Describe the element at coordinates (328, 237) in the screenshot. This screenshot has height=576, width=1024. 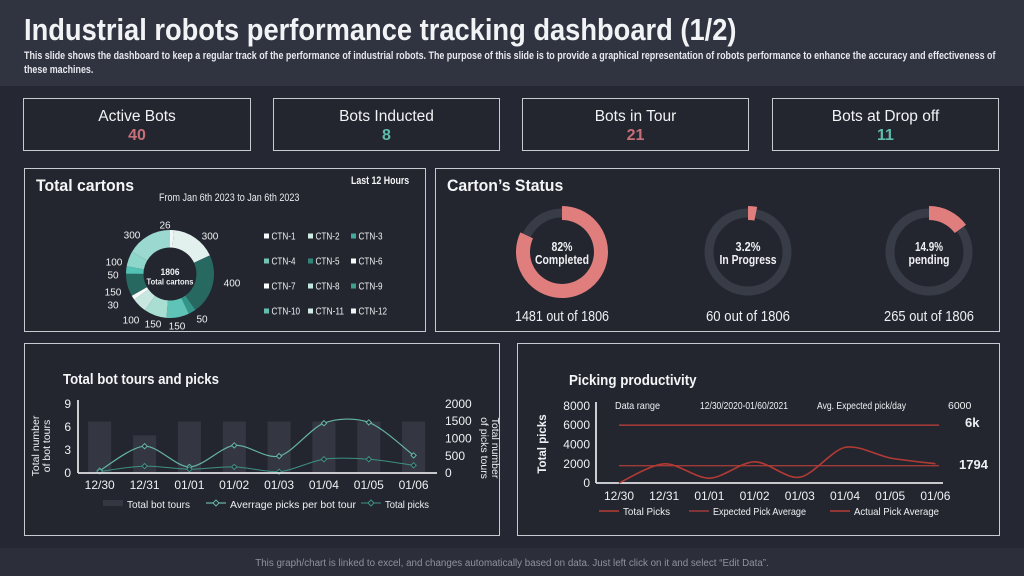
I see `svg-text: CTN-2` at that location.